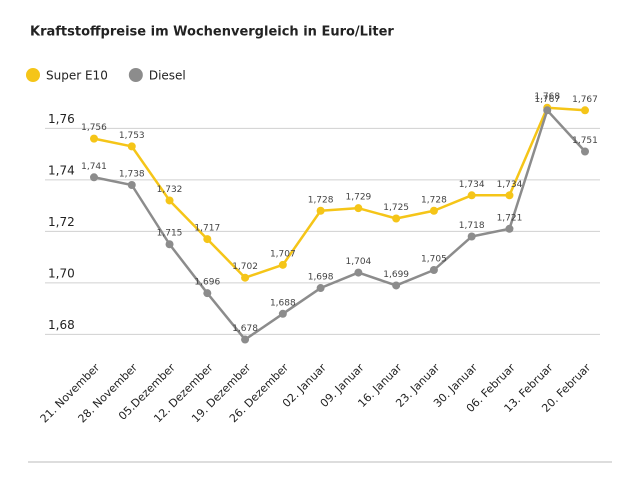 This screenshot has height=480, width=640. Describe the element at coordinates (510, 218) in the screenshot. I see `data-label: 1,721` at that location.